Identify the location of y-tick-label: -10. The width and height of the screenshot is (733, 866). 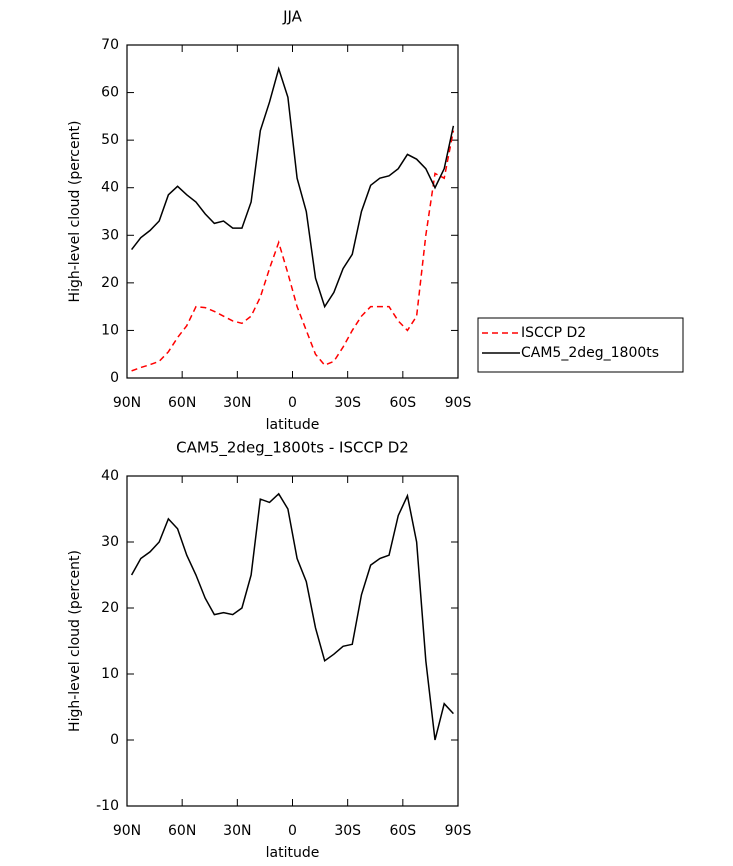
(107, 806).